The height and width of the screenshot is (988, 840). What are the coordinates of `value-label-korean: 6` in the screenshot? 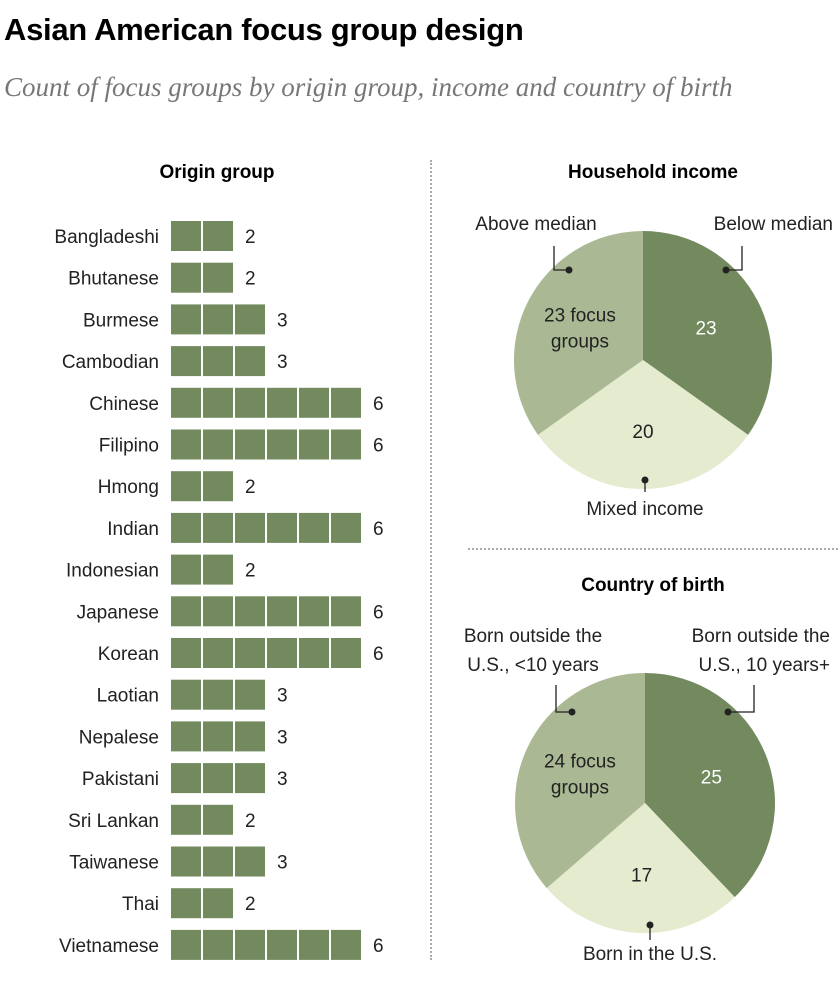 It's located at (378, 654).